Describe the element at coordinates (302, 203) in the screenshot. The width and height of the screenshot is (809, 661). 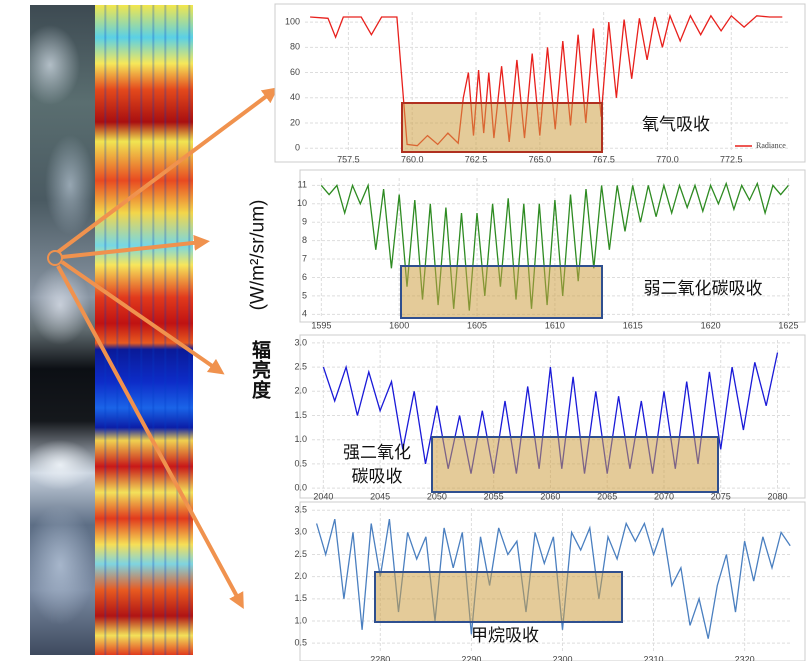
I see `y-tick-label: 10` at that location.